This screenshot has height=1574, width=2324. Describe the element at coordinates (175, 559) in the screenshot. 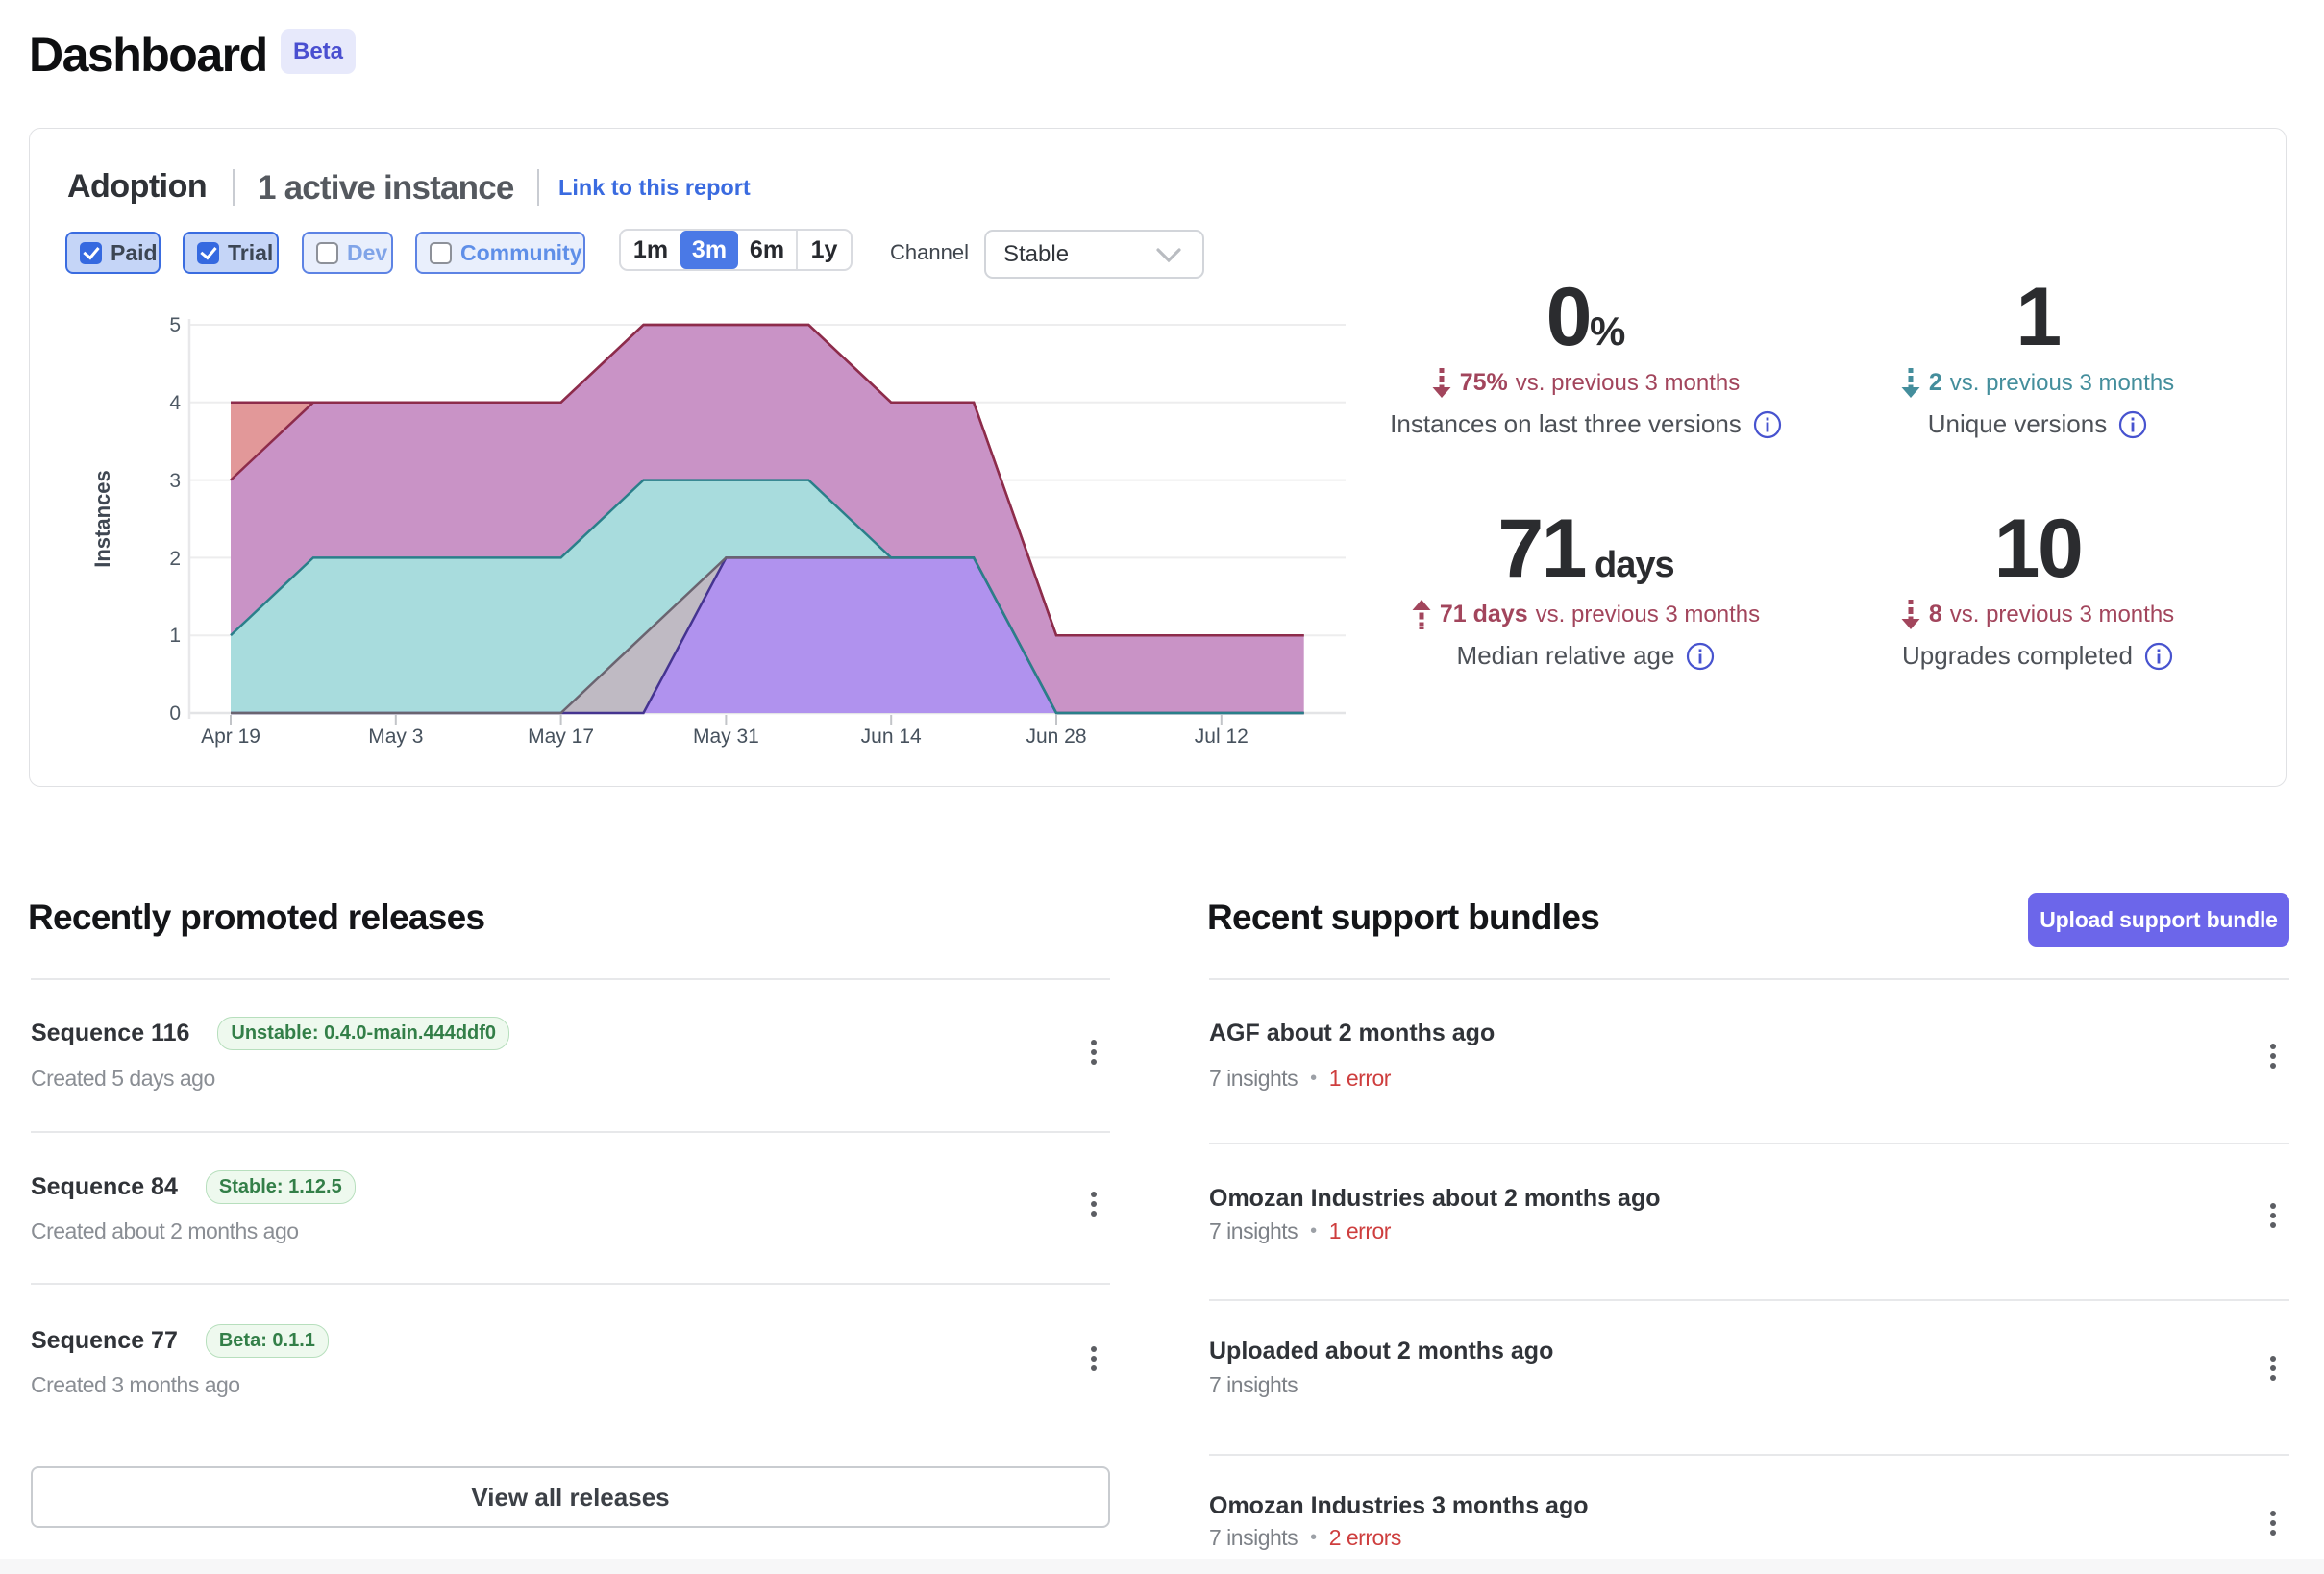

I see `svg-text: 2` at that location.